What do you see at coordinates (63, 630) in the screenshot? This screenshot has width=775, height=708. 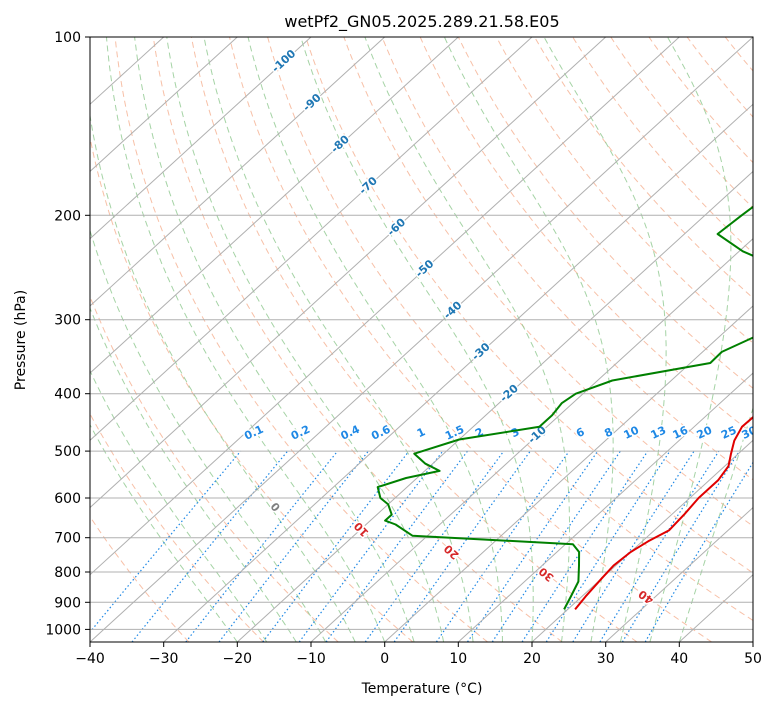 I see `y-tick-label: 1000` at bounding box center [63, 630].